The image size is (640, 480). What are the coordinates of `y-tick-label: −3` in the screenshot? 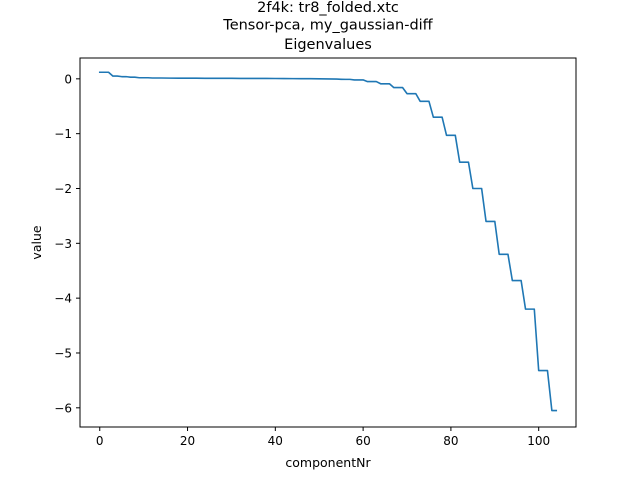 It's located at (63, 244).